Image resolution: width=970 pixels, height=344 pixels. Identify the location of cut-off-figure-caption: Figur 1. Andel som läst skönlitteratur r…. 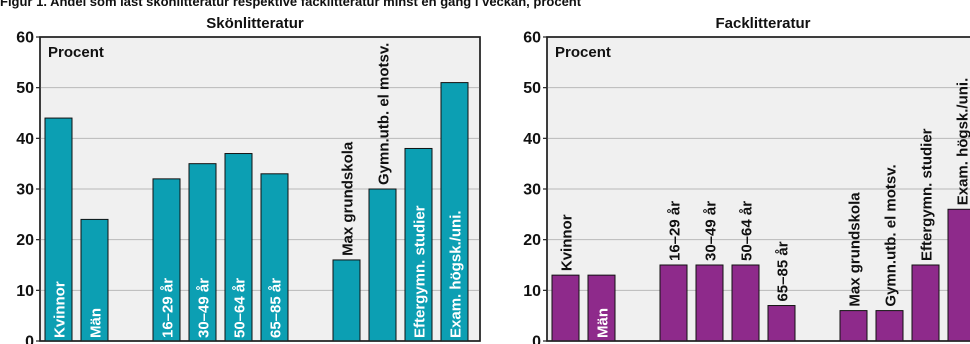
(485, 5).